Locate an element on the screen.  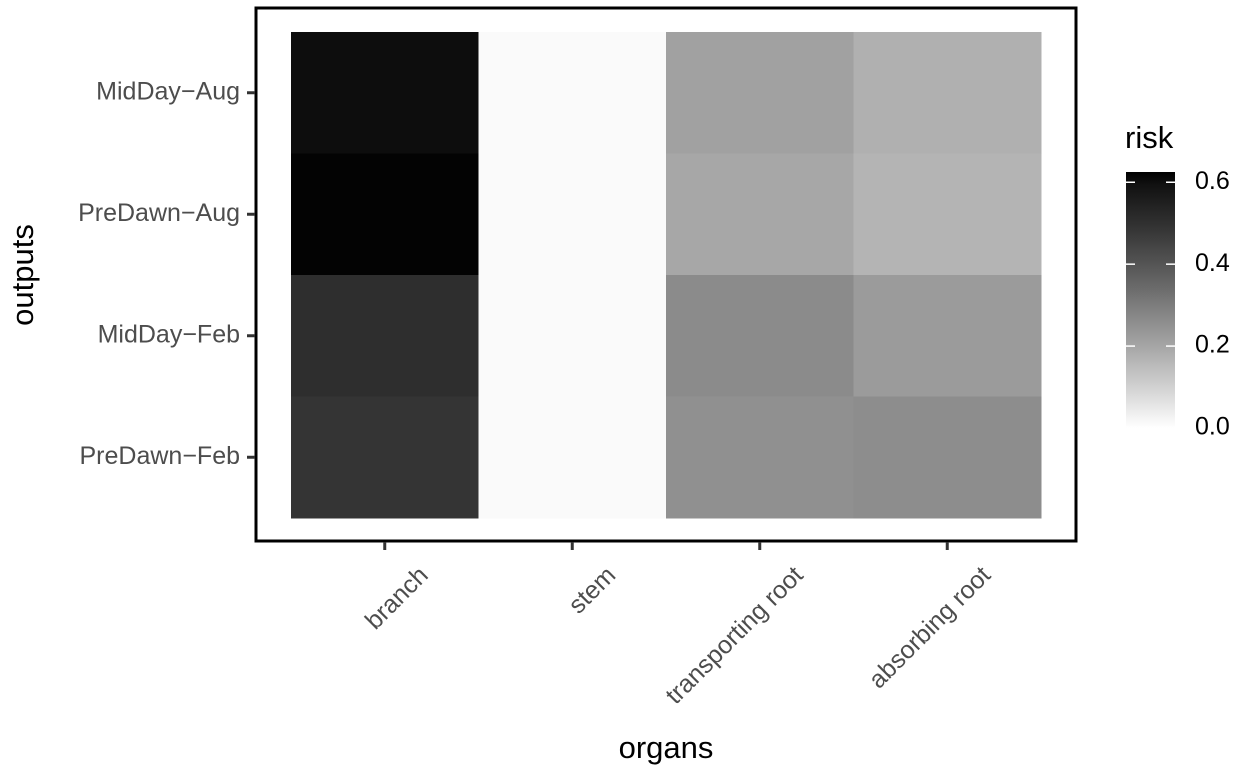
legend-tick-label: 0.0 is located at coordinates (1212, 427).